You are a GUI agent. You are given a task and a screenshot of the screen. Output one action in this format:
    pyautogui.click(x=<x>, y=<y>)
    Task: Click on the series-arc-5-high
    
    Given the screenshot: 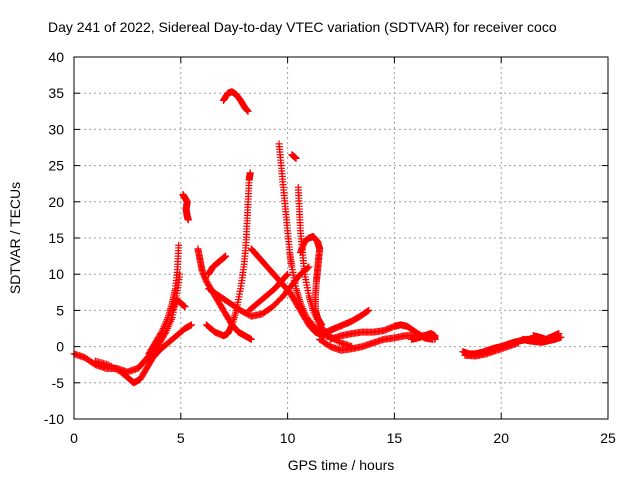 What is the action you would take?
    pyautogui.click(x=185, y=207)
    